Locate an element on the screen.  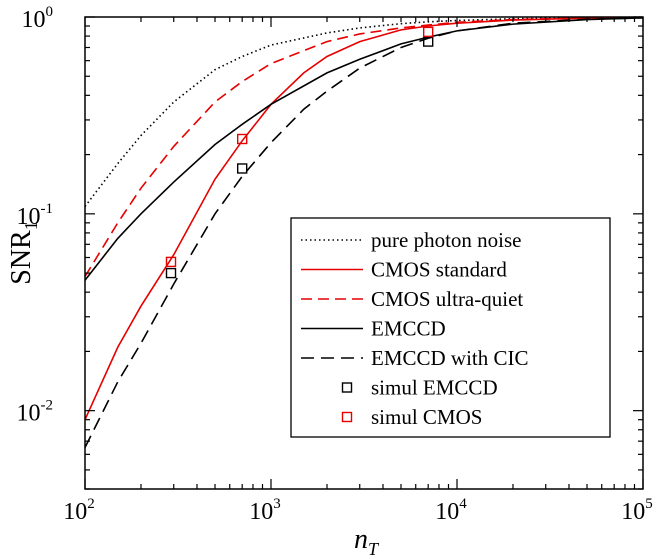
y-axis-label: SNR1 is located at coordinates (23, 252).